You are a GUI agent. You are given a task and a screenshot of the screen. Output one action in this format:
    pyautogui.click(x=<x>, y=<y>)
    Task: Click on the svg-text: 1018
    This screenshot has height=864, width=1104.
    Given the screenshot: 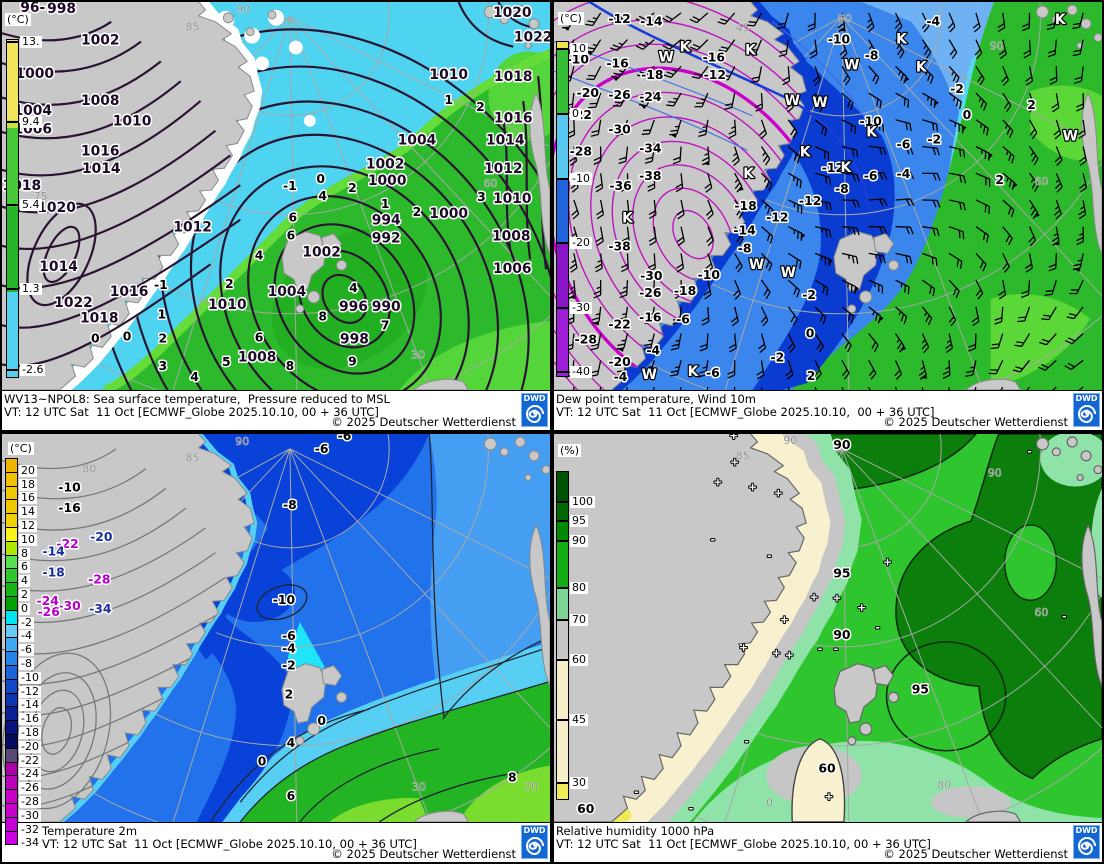 What is the action you would take?
    pyautogui.click(x=99, y=319)
    